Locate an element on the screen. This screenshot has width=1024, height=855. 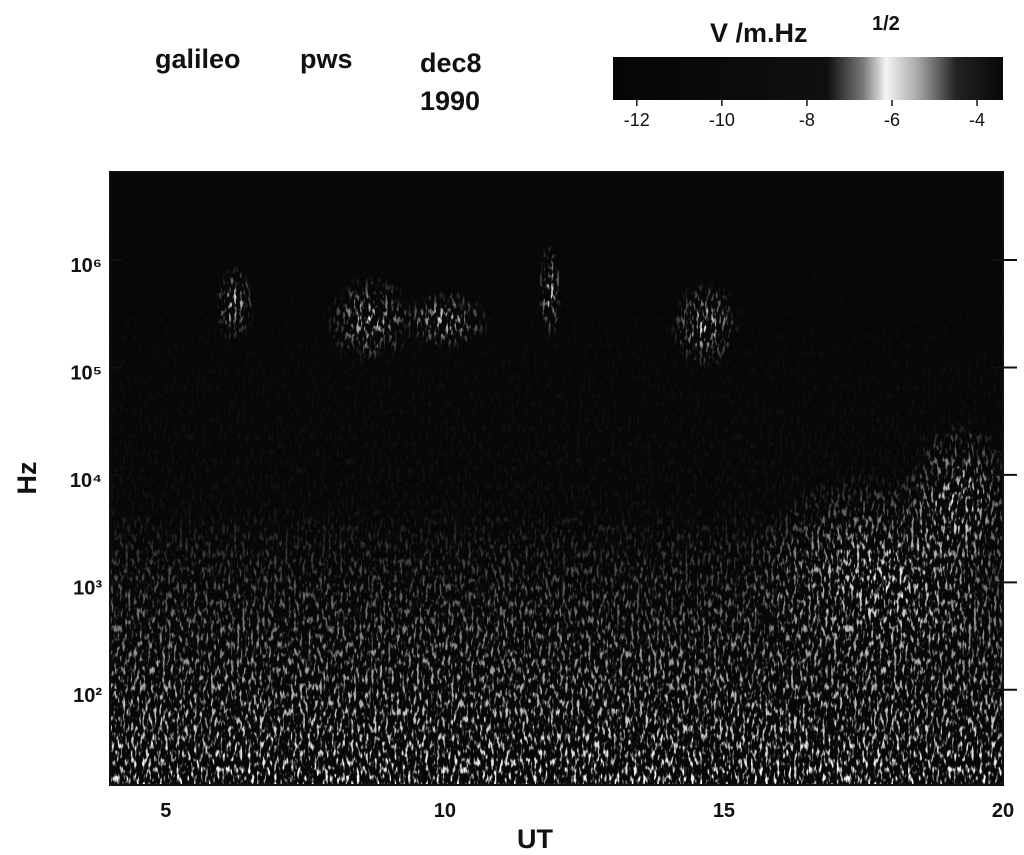
title-text: dec8 is located at coordinates (451, 63).